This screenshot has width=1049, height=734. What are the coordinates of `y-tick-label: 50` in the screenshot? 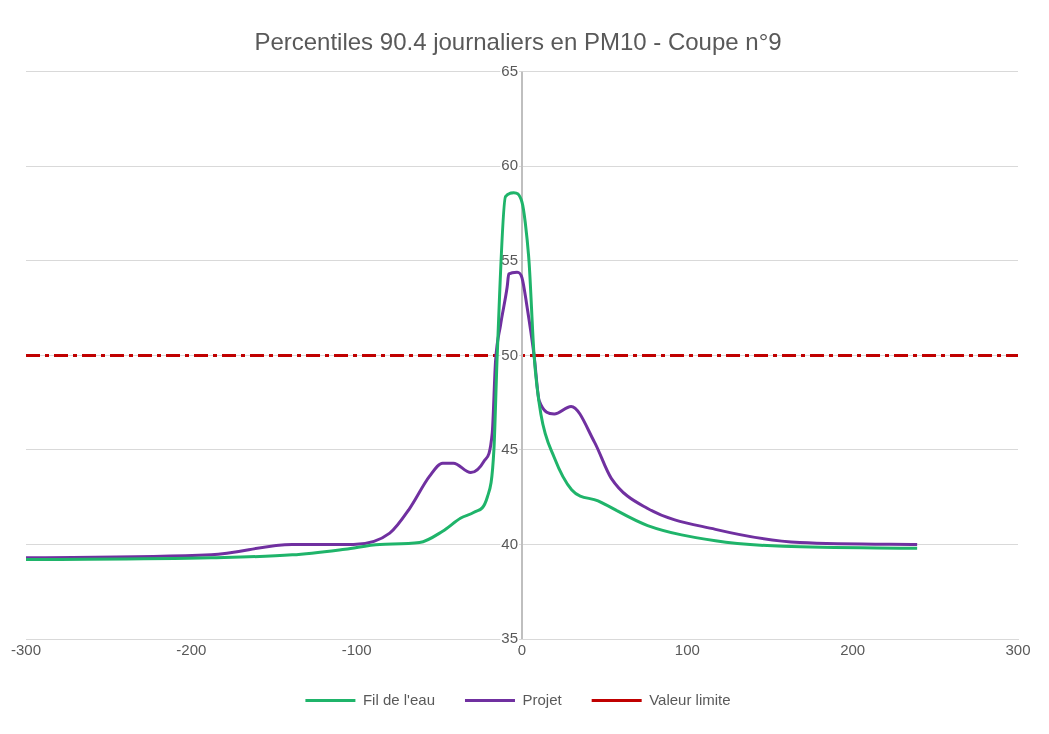 It's located at (510, 354).